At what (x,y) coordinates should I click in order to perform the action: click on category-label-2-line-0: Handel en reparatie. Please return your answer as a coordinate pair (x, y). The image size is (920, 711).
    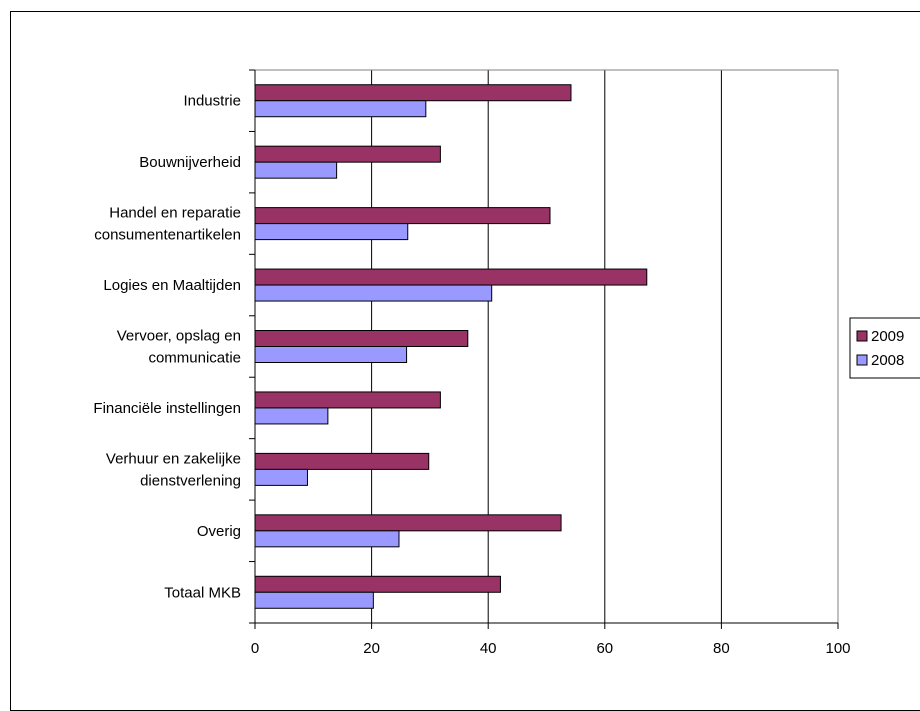
    Looking at the image, I should click on (175, 213).